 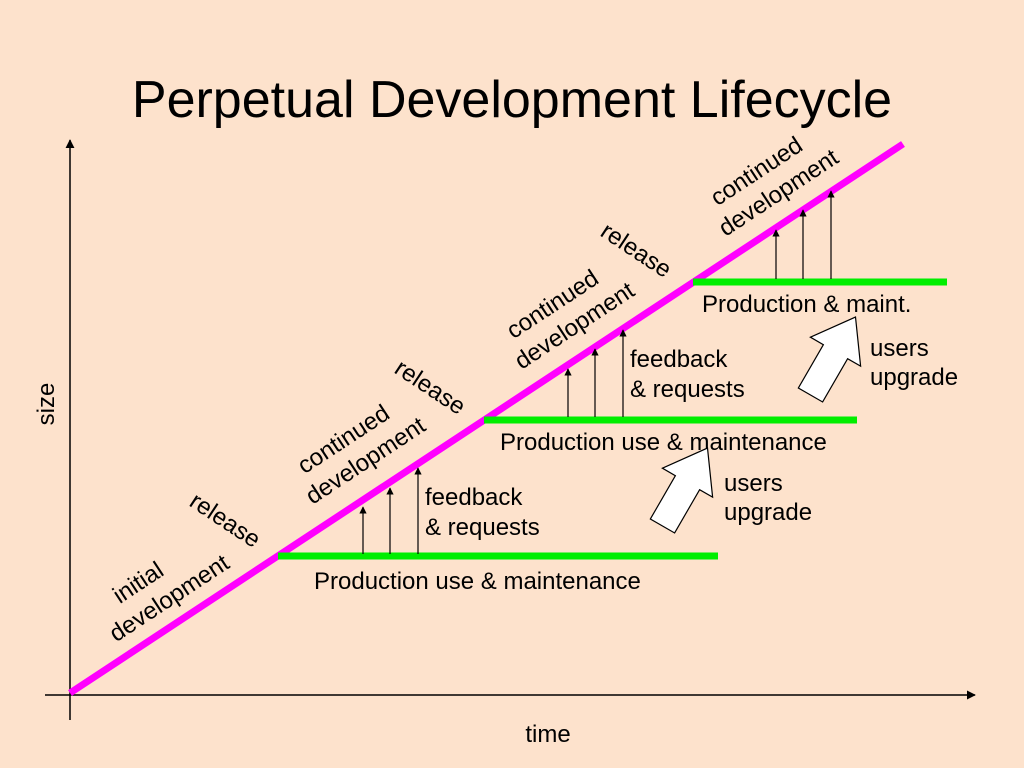 What do you see at coordinates (512, 100) in the screenshot?
I see `page-title: Perpetual Development Lifecycle` at bounding box center [512, 100].